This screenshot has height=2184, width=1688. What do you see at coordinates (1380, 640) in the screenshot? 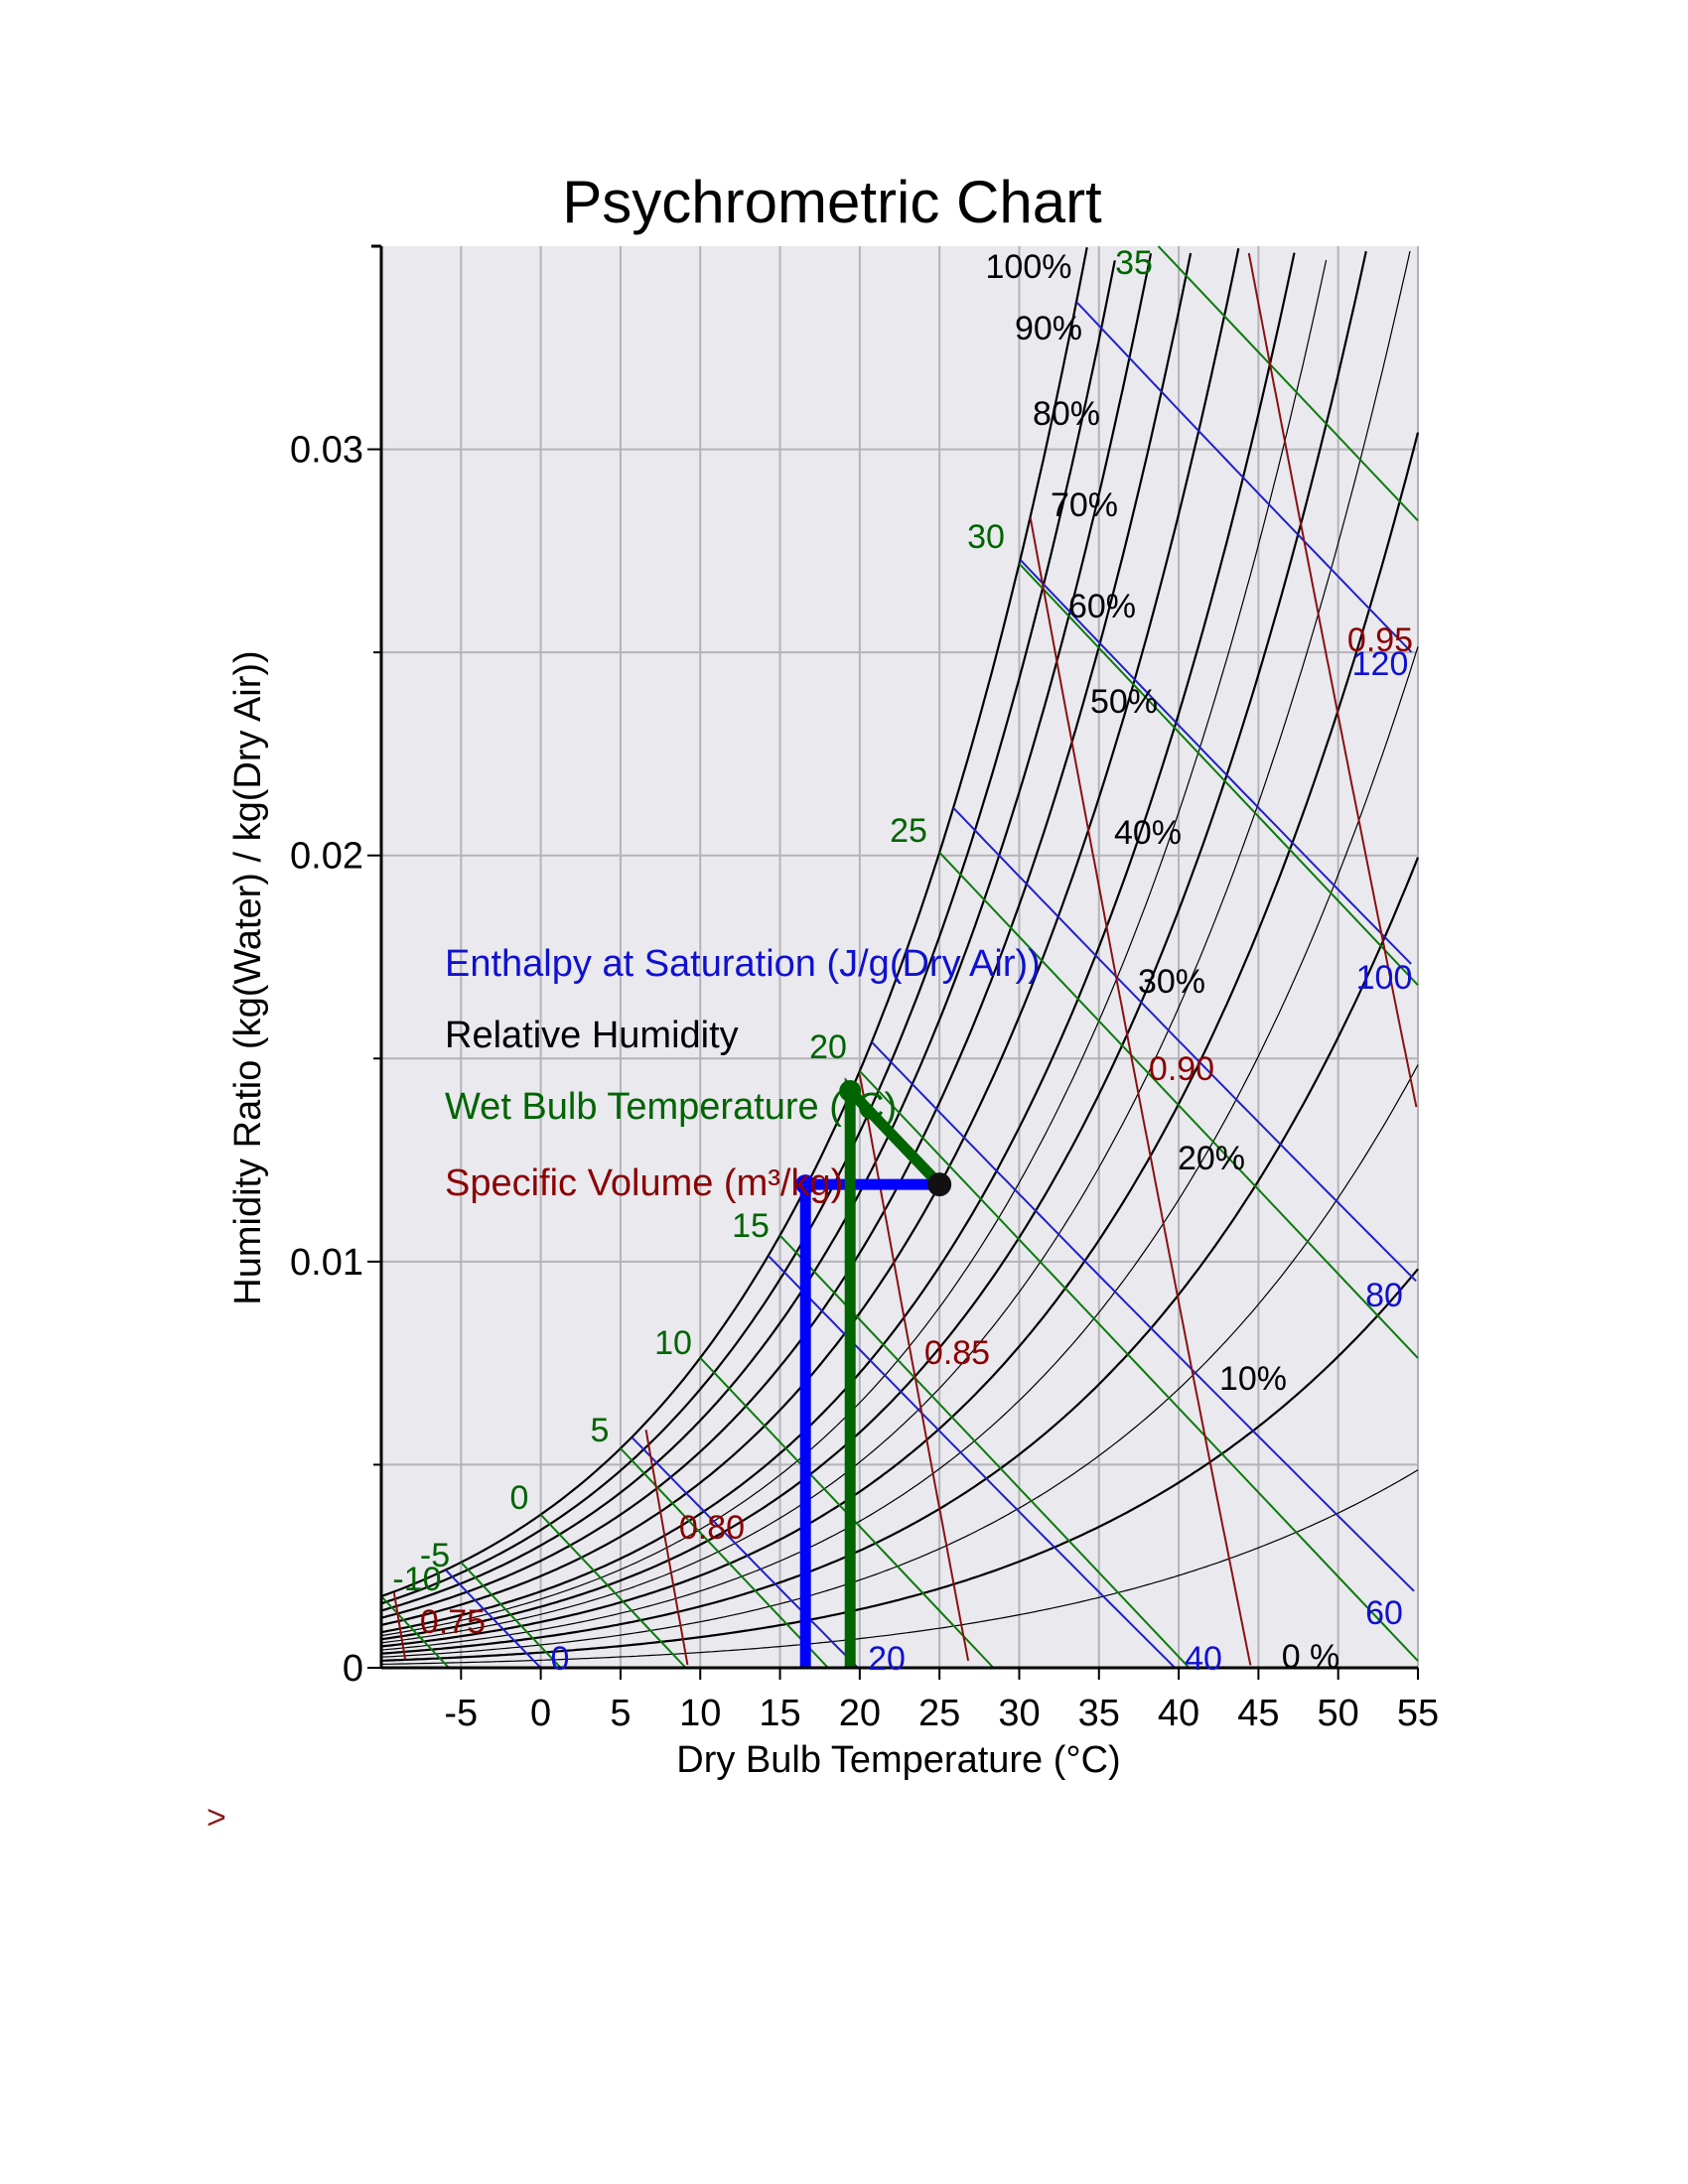
I see `specific-volume-label: 0.95` at bounding box center [1380, 640].